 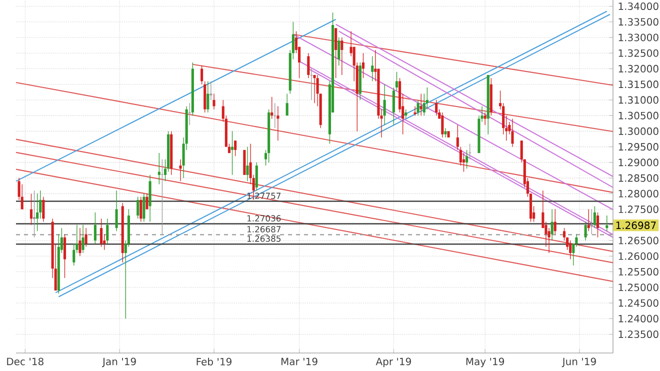 I want to click on y-tick-label: 1.32500, so click(x=638, y=53).